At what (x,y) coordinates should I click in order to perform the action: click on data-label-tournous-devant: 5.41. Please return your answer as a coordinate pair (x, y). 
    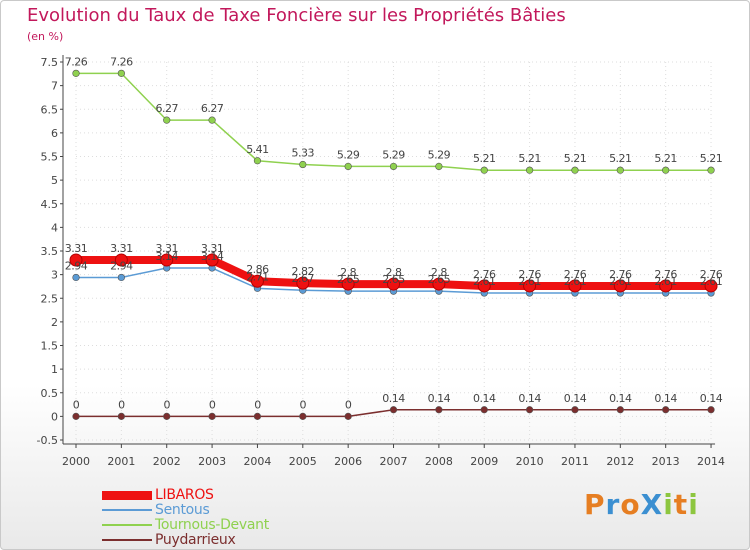
    Looking at the image, I should click on (257, 149).